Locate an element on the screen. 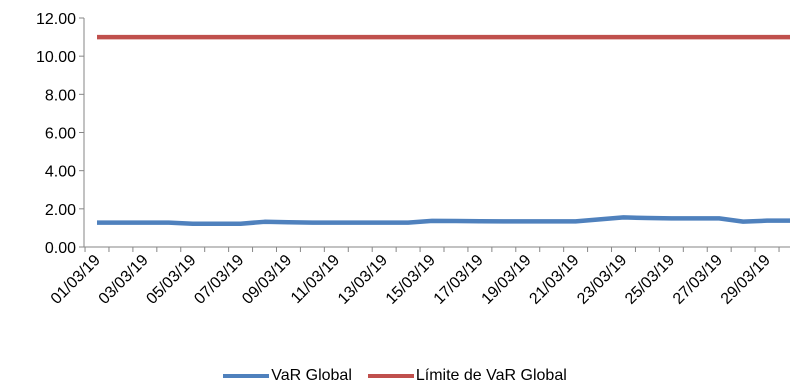  y-tick-label: 6.00 is located at coordinates (60, 134).